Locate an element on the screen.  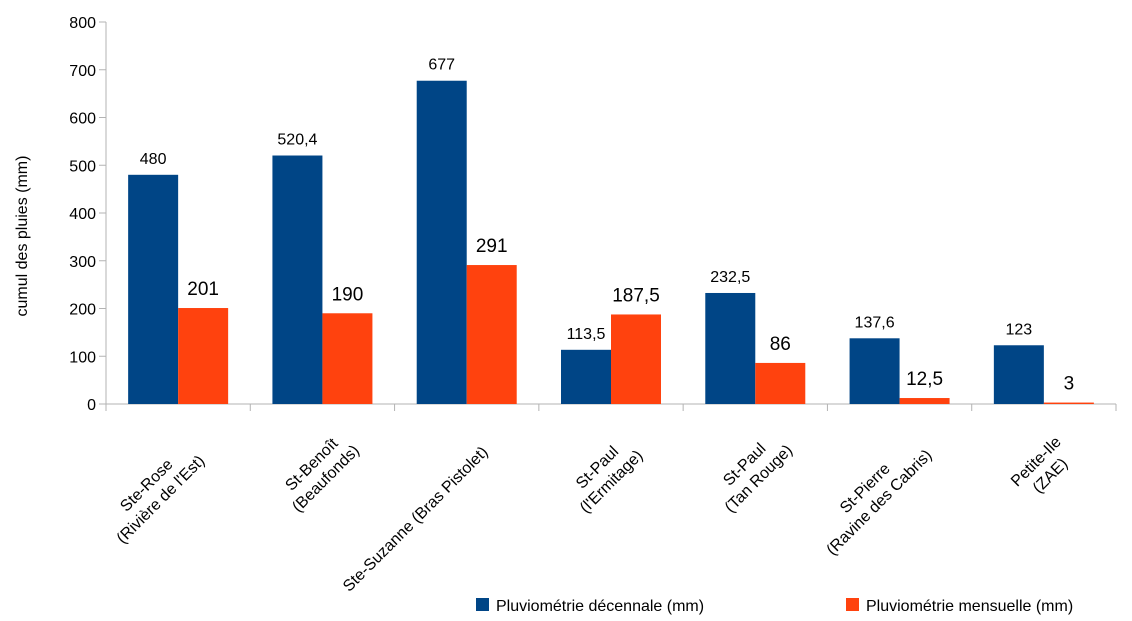
category-label-text: St-Paul(Tan Rouge) is located at coordinates (752, 472).